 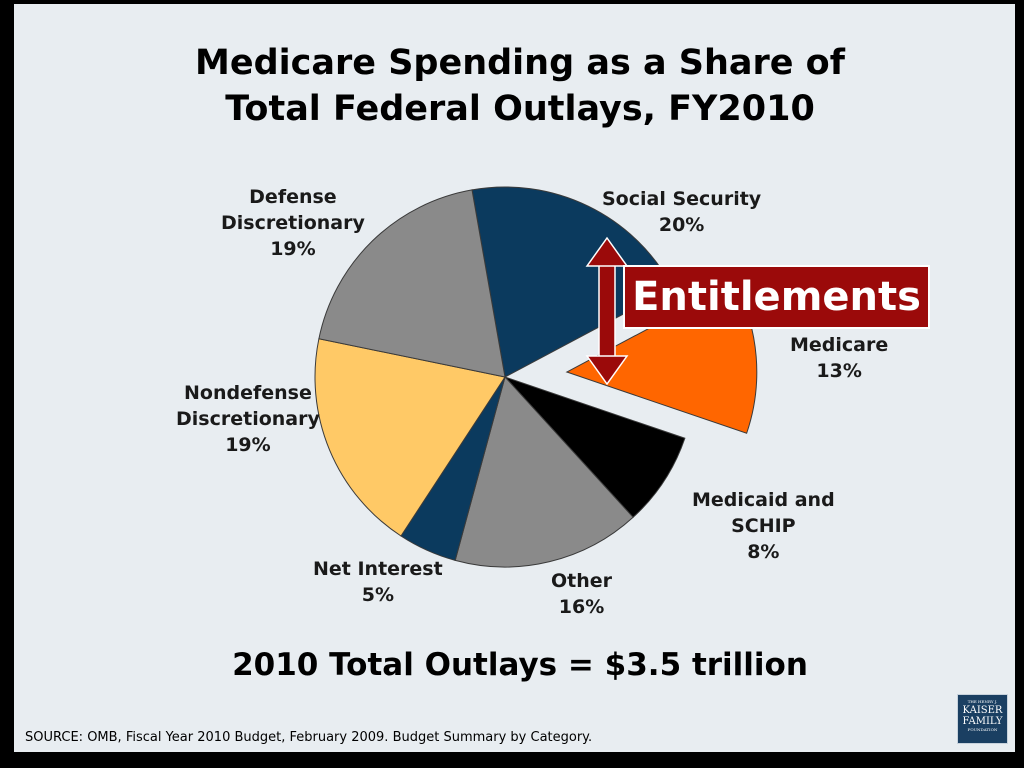 What do you see at coordinates (520, 109) in the screenshot?
I see `title-line-2: Total Federal Outlays, FY2010` at bounding box center [520, 109].